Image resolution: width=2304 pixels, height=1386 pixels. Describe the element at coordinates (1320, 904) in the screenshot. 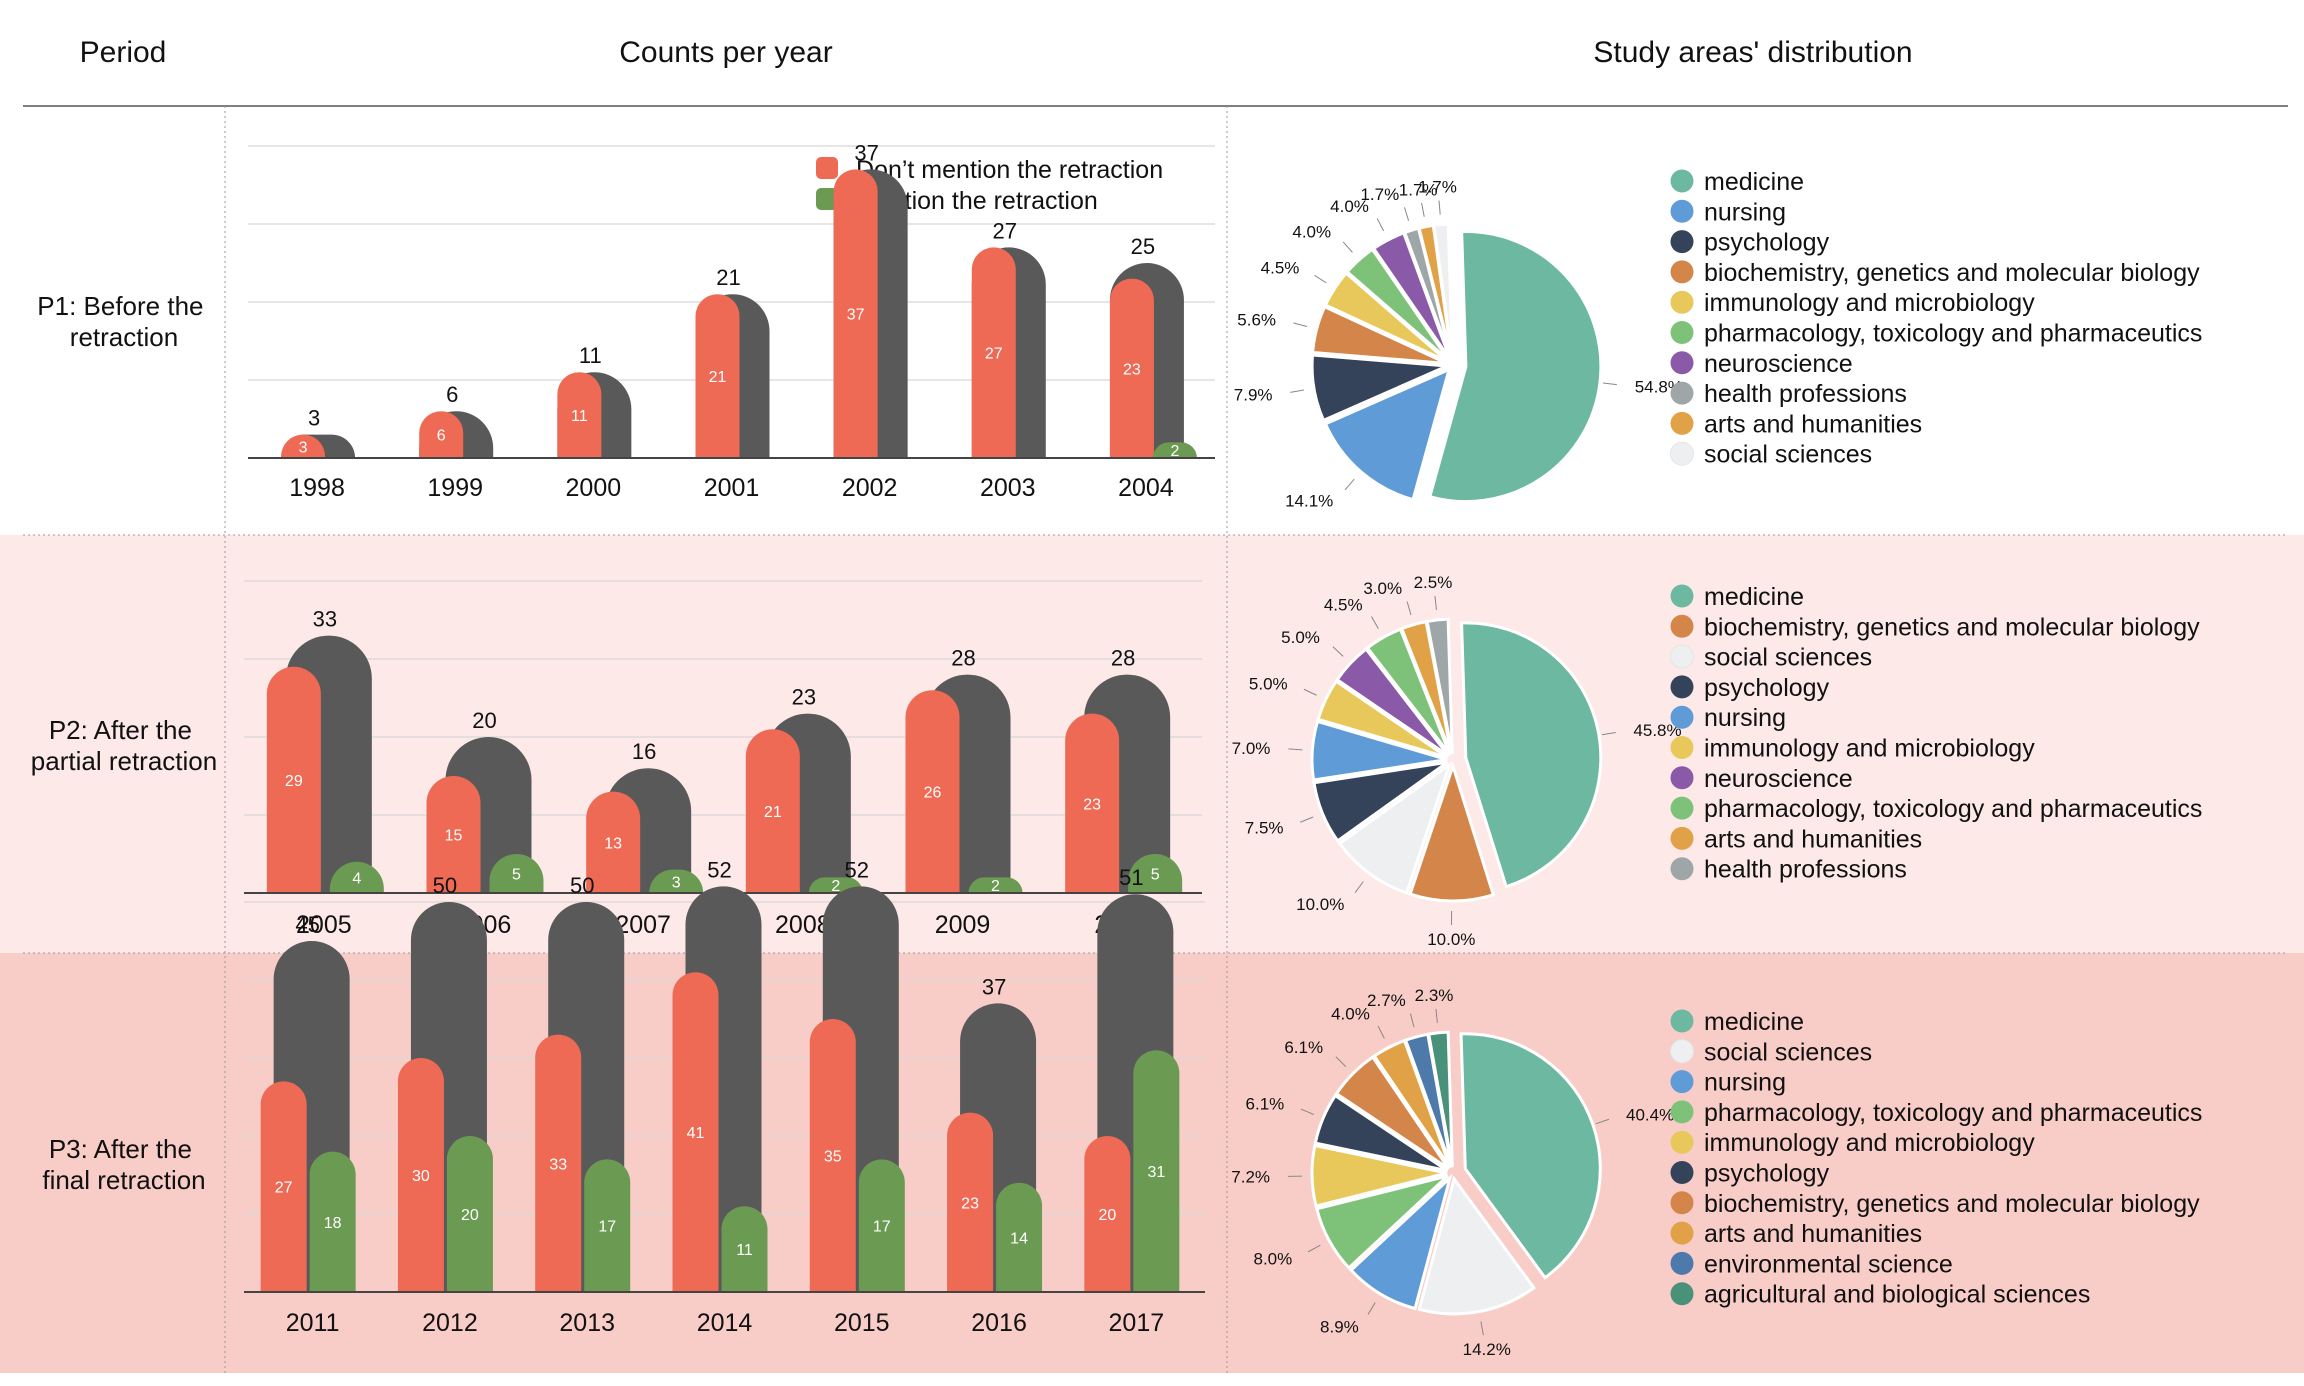

I see `pie-value-label: 10.0%` at that location.